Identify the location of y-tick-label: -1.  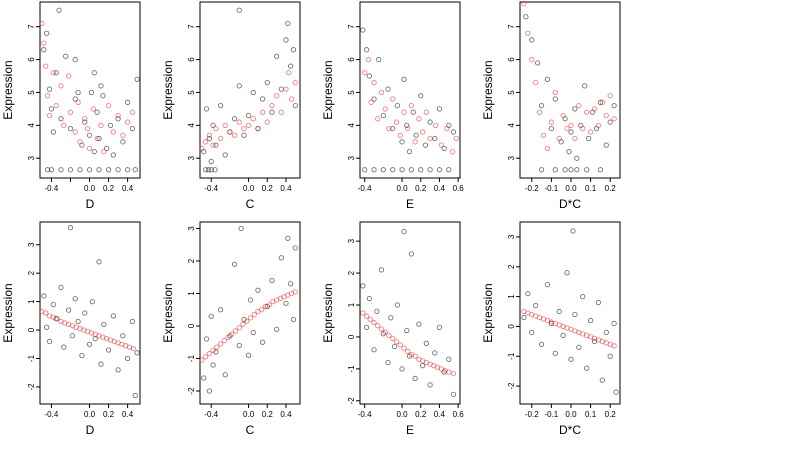
(31, 358).